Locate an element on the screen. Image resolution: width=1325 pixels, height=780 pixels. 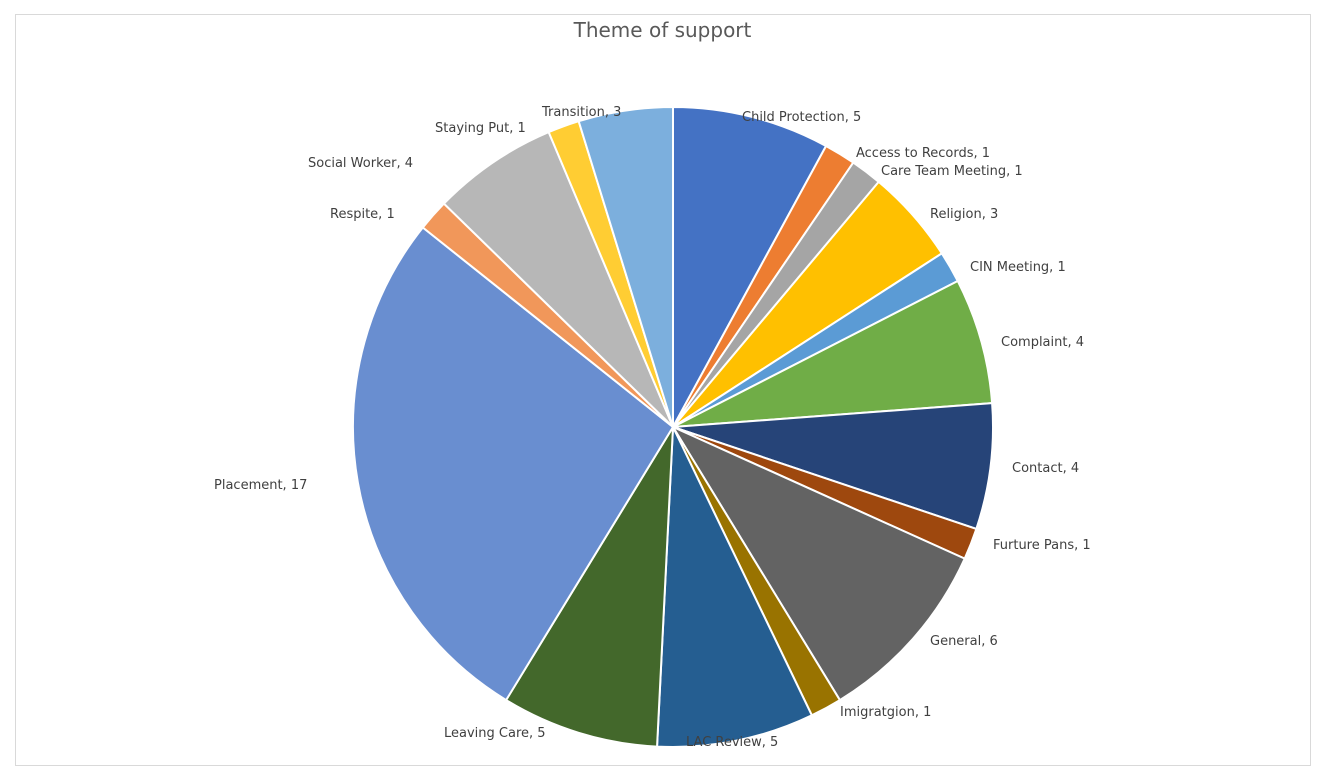
data-label-complaint: Complaint, 4 is located at coordinates (1042, 342).